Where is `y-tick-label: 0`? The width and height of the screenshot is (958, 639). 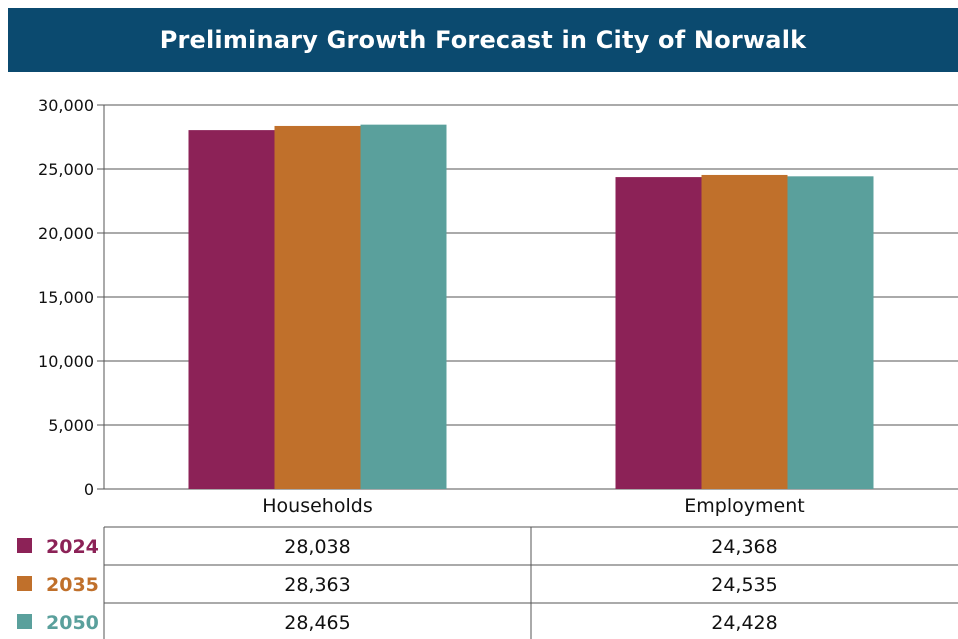 y-tick-label: 0 is located at coordinates (89, 489).